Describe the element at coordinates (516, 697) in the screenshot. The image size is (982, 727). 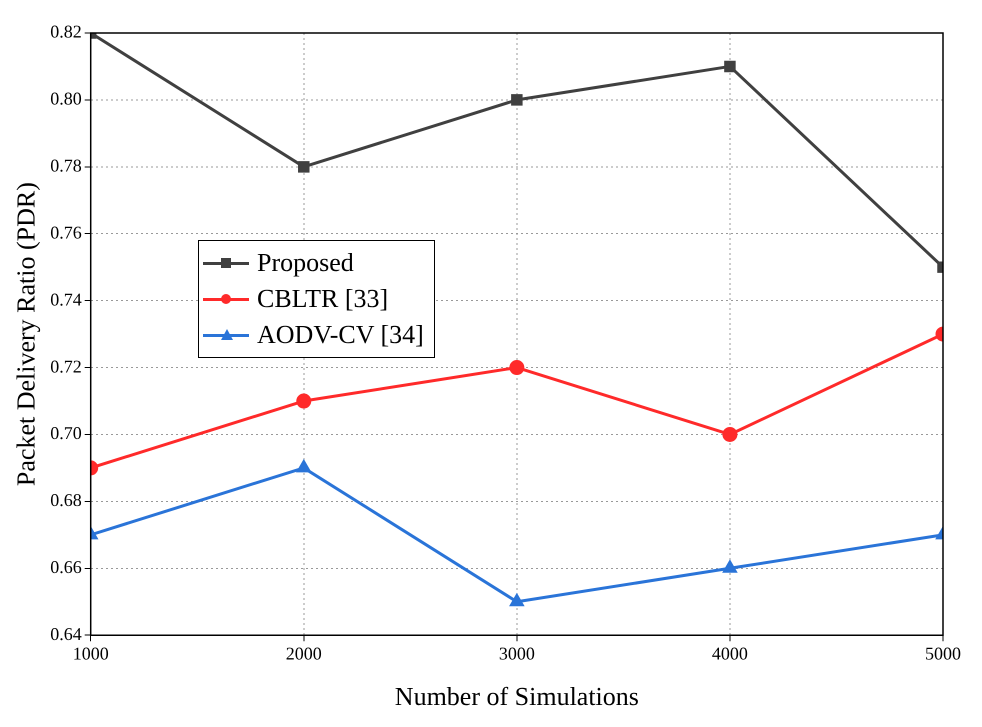
I see `x-axis-title: Number of Simulations` at that location.